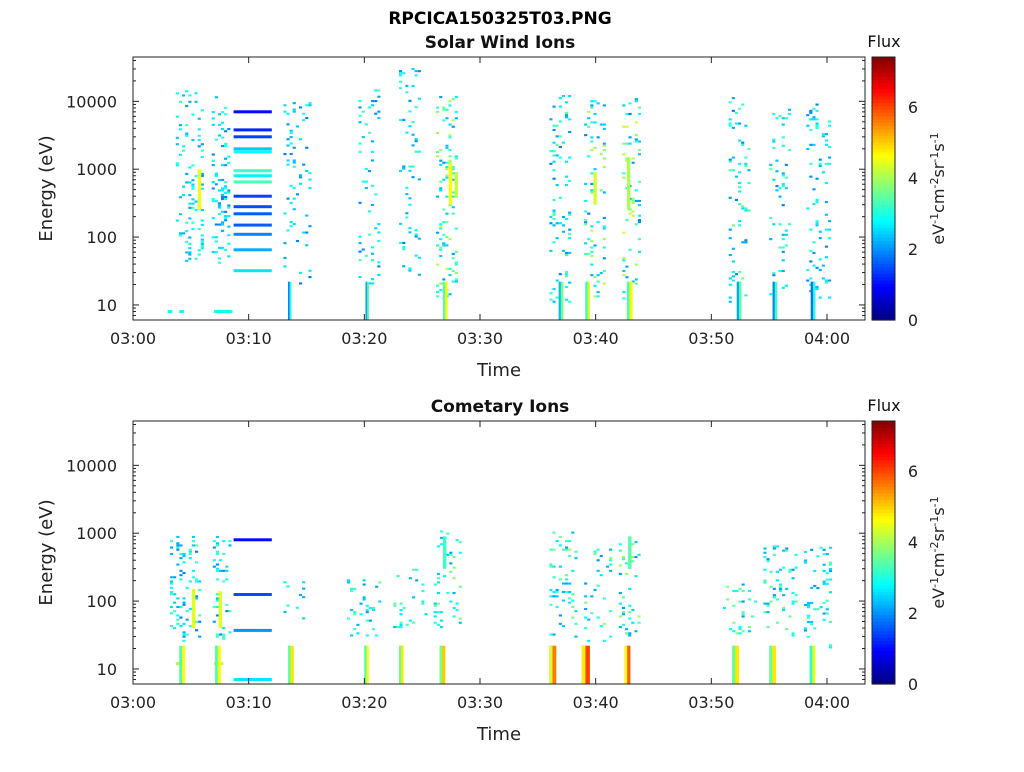 The width and height of the screenshot is (1024, 772). I want to click on y-tick-label: 100, so click(101, 237).